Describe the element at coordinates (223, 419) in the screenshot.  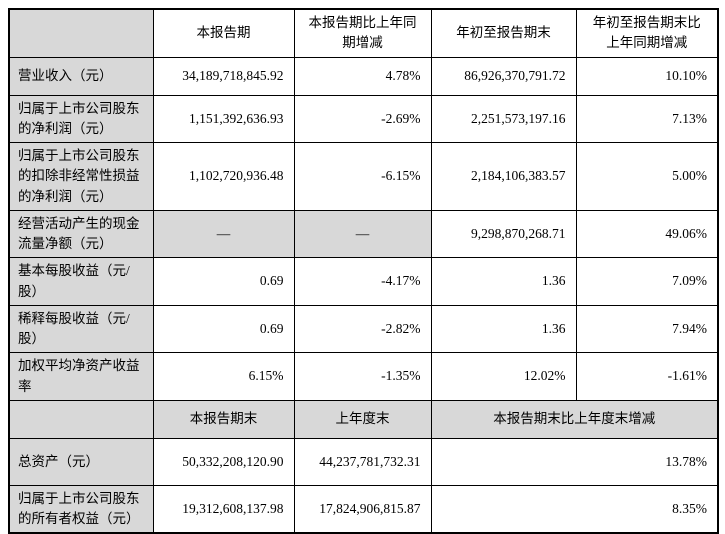
I see `header-end-of-period: 本报告期末` at that location.